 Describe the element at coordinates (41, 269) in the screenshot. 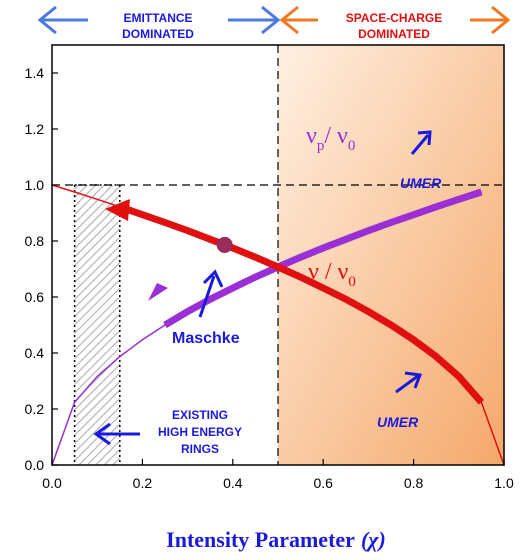

I see `y-axis-ticks: 0.0 0.2 0.4 0.6 0.8 1.0 1.2 1.4` at that location.